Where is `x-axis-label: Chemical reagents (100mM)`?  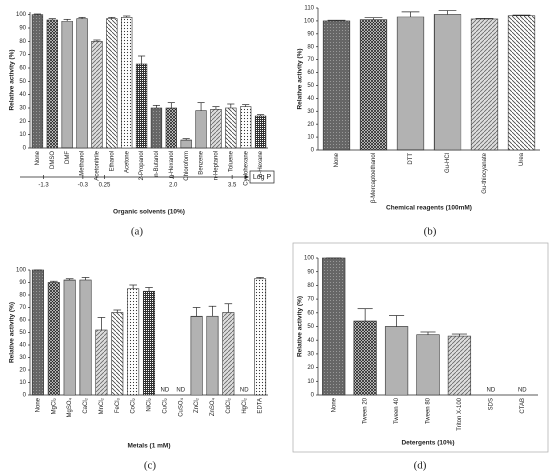 x-axis-label: Chemical reagents (100mM) is located at coordinates (429, 208).